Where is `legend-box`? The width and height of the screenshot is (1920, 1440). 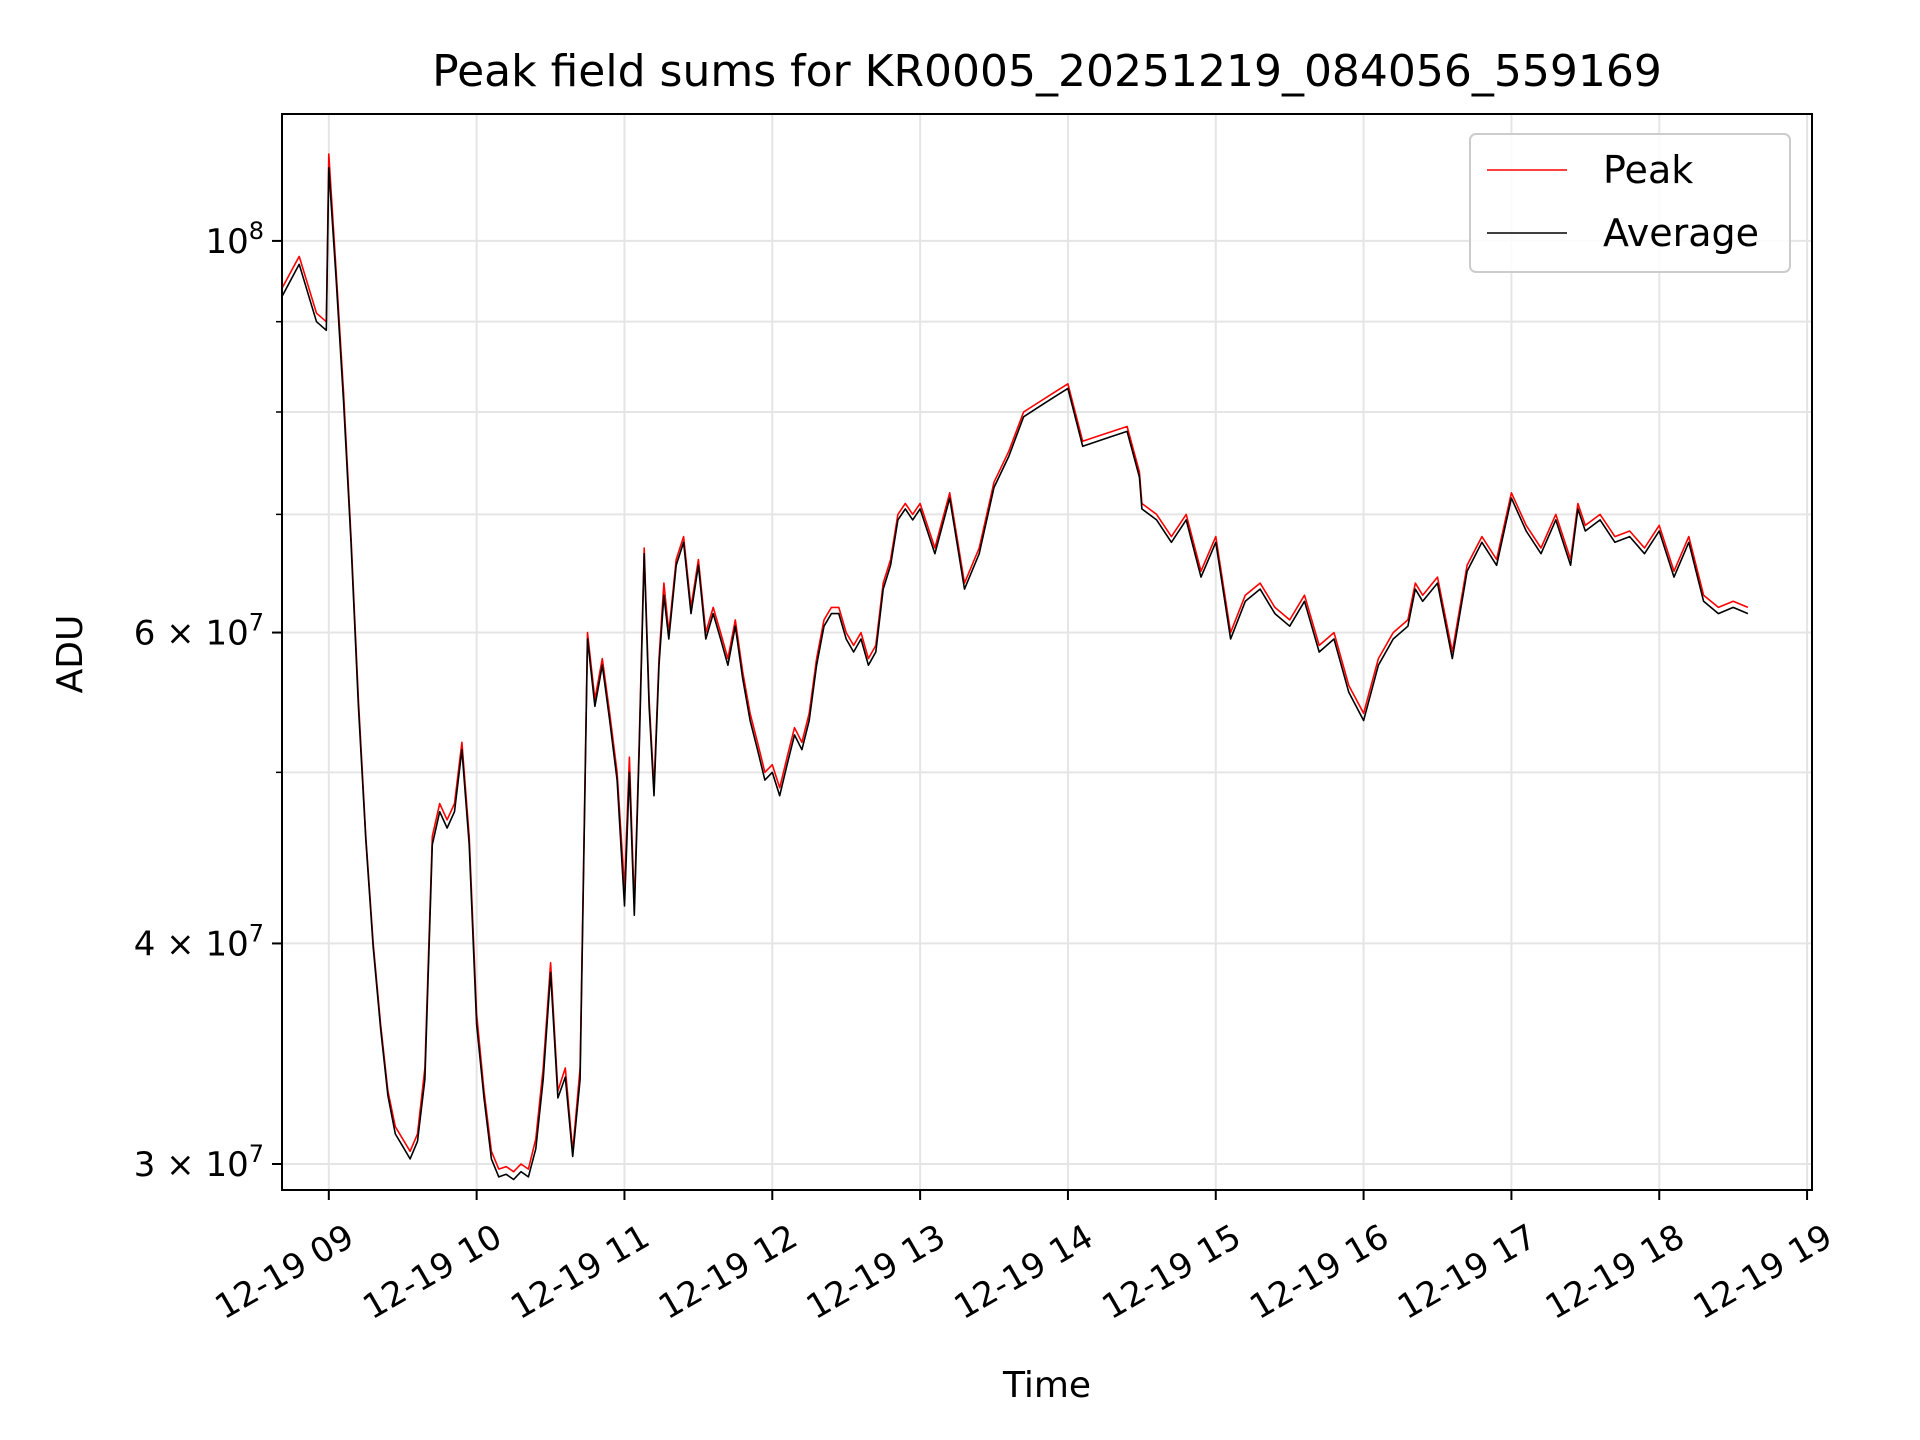
legend-box is located at coordinates (1630, 203).